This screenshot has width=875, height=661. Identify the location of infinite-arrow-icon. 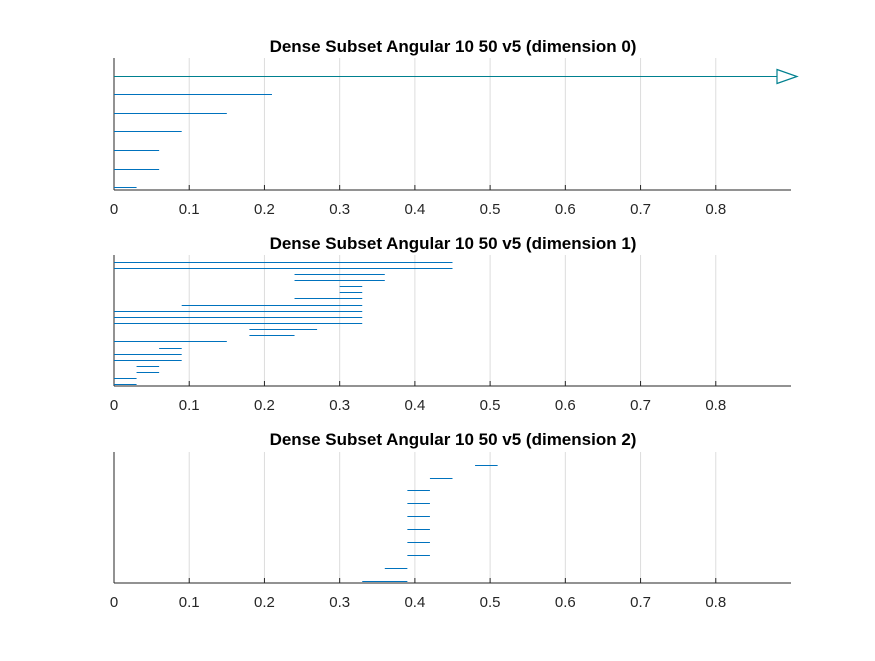
(787, 76).